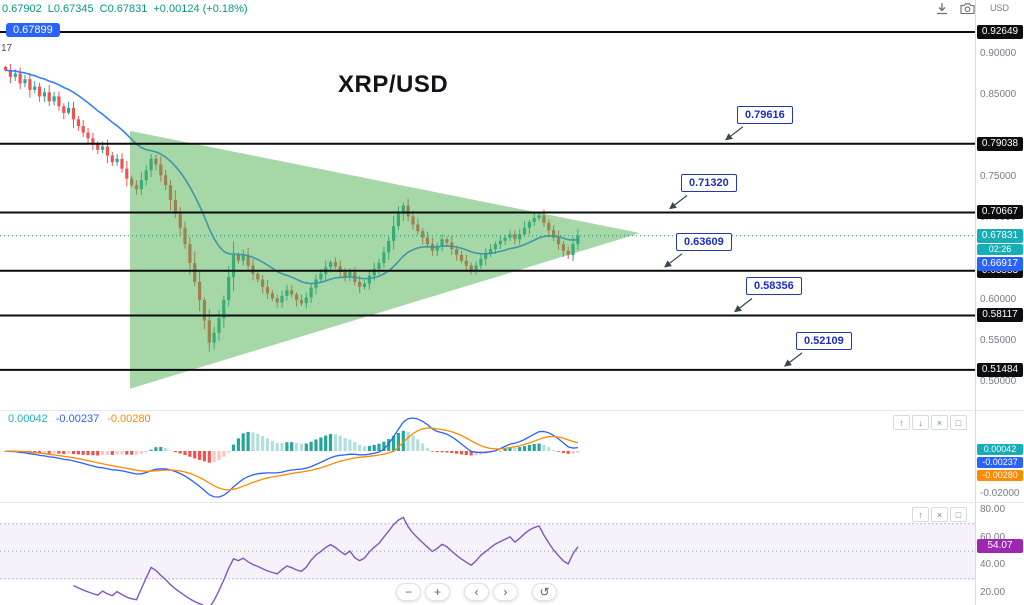 This screenshot has width=1024, height=605. What do you see at coordinates (824, 340) in the screenshot?
I see `price-annotation: 0.52109` at bounding box center [824, 340].